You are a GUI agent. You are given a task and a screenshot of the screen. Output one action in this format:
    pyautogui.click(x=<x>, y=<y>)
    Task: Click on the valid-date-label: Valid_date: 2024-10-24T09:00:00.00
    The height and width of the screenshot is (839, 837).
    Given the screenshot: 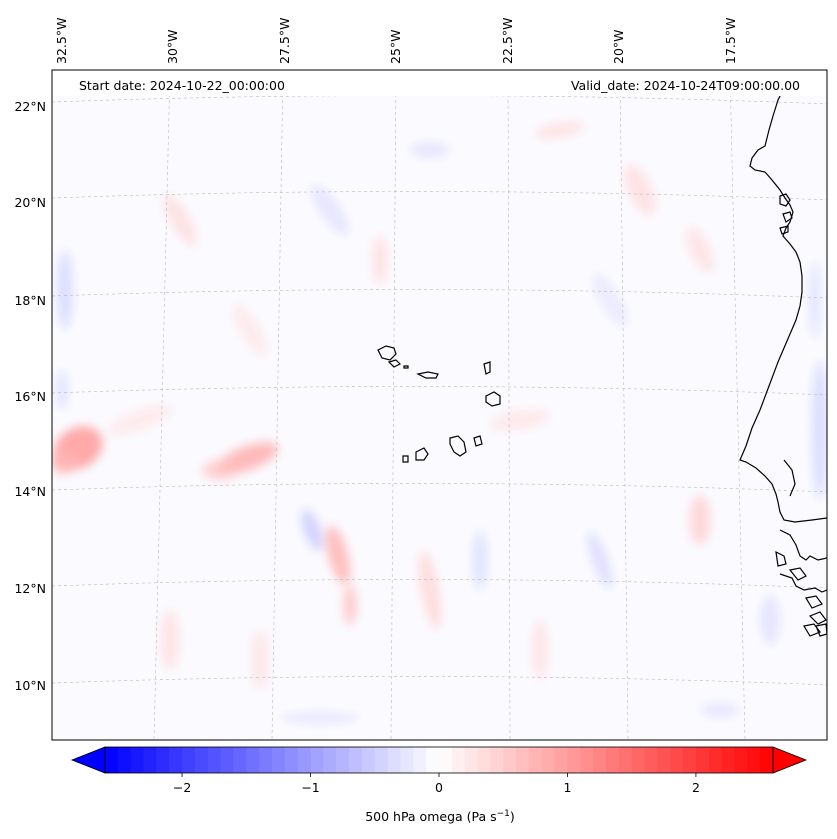 What is the action you would take?
    pyautogui.click(x=685, y=85)
    